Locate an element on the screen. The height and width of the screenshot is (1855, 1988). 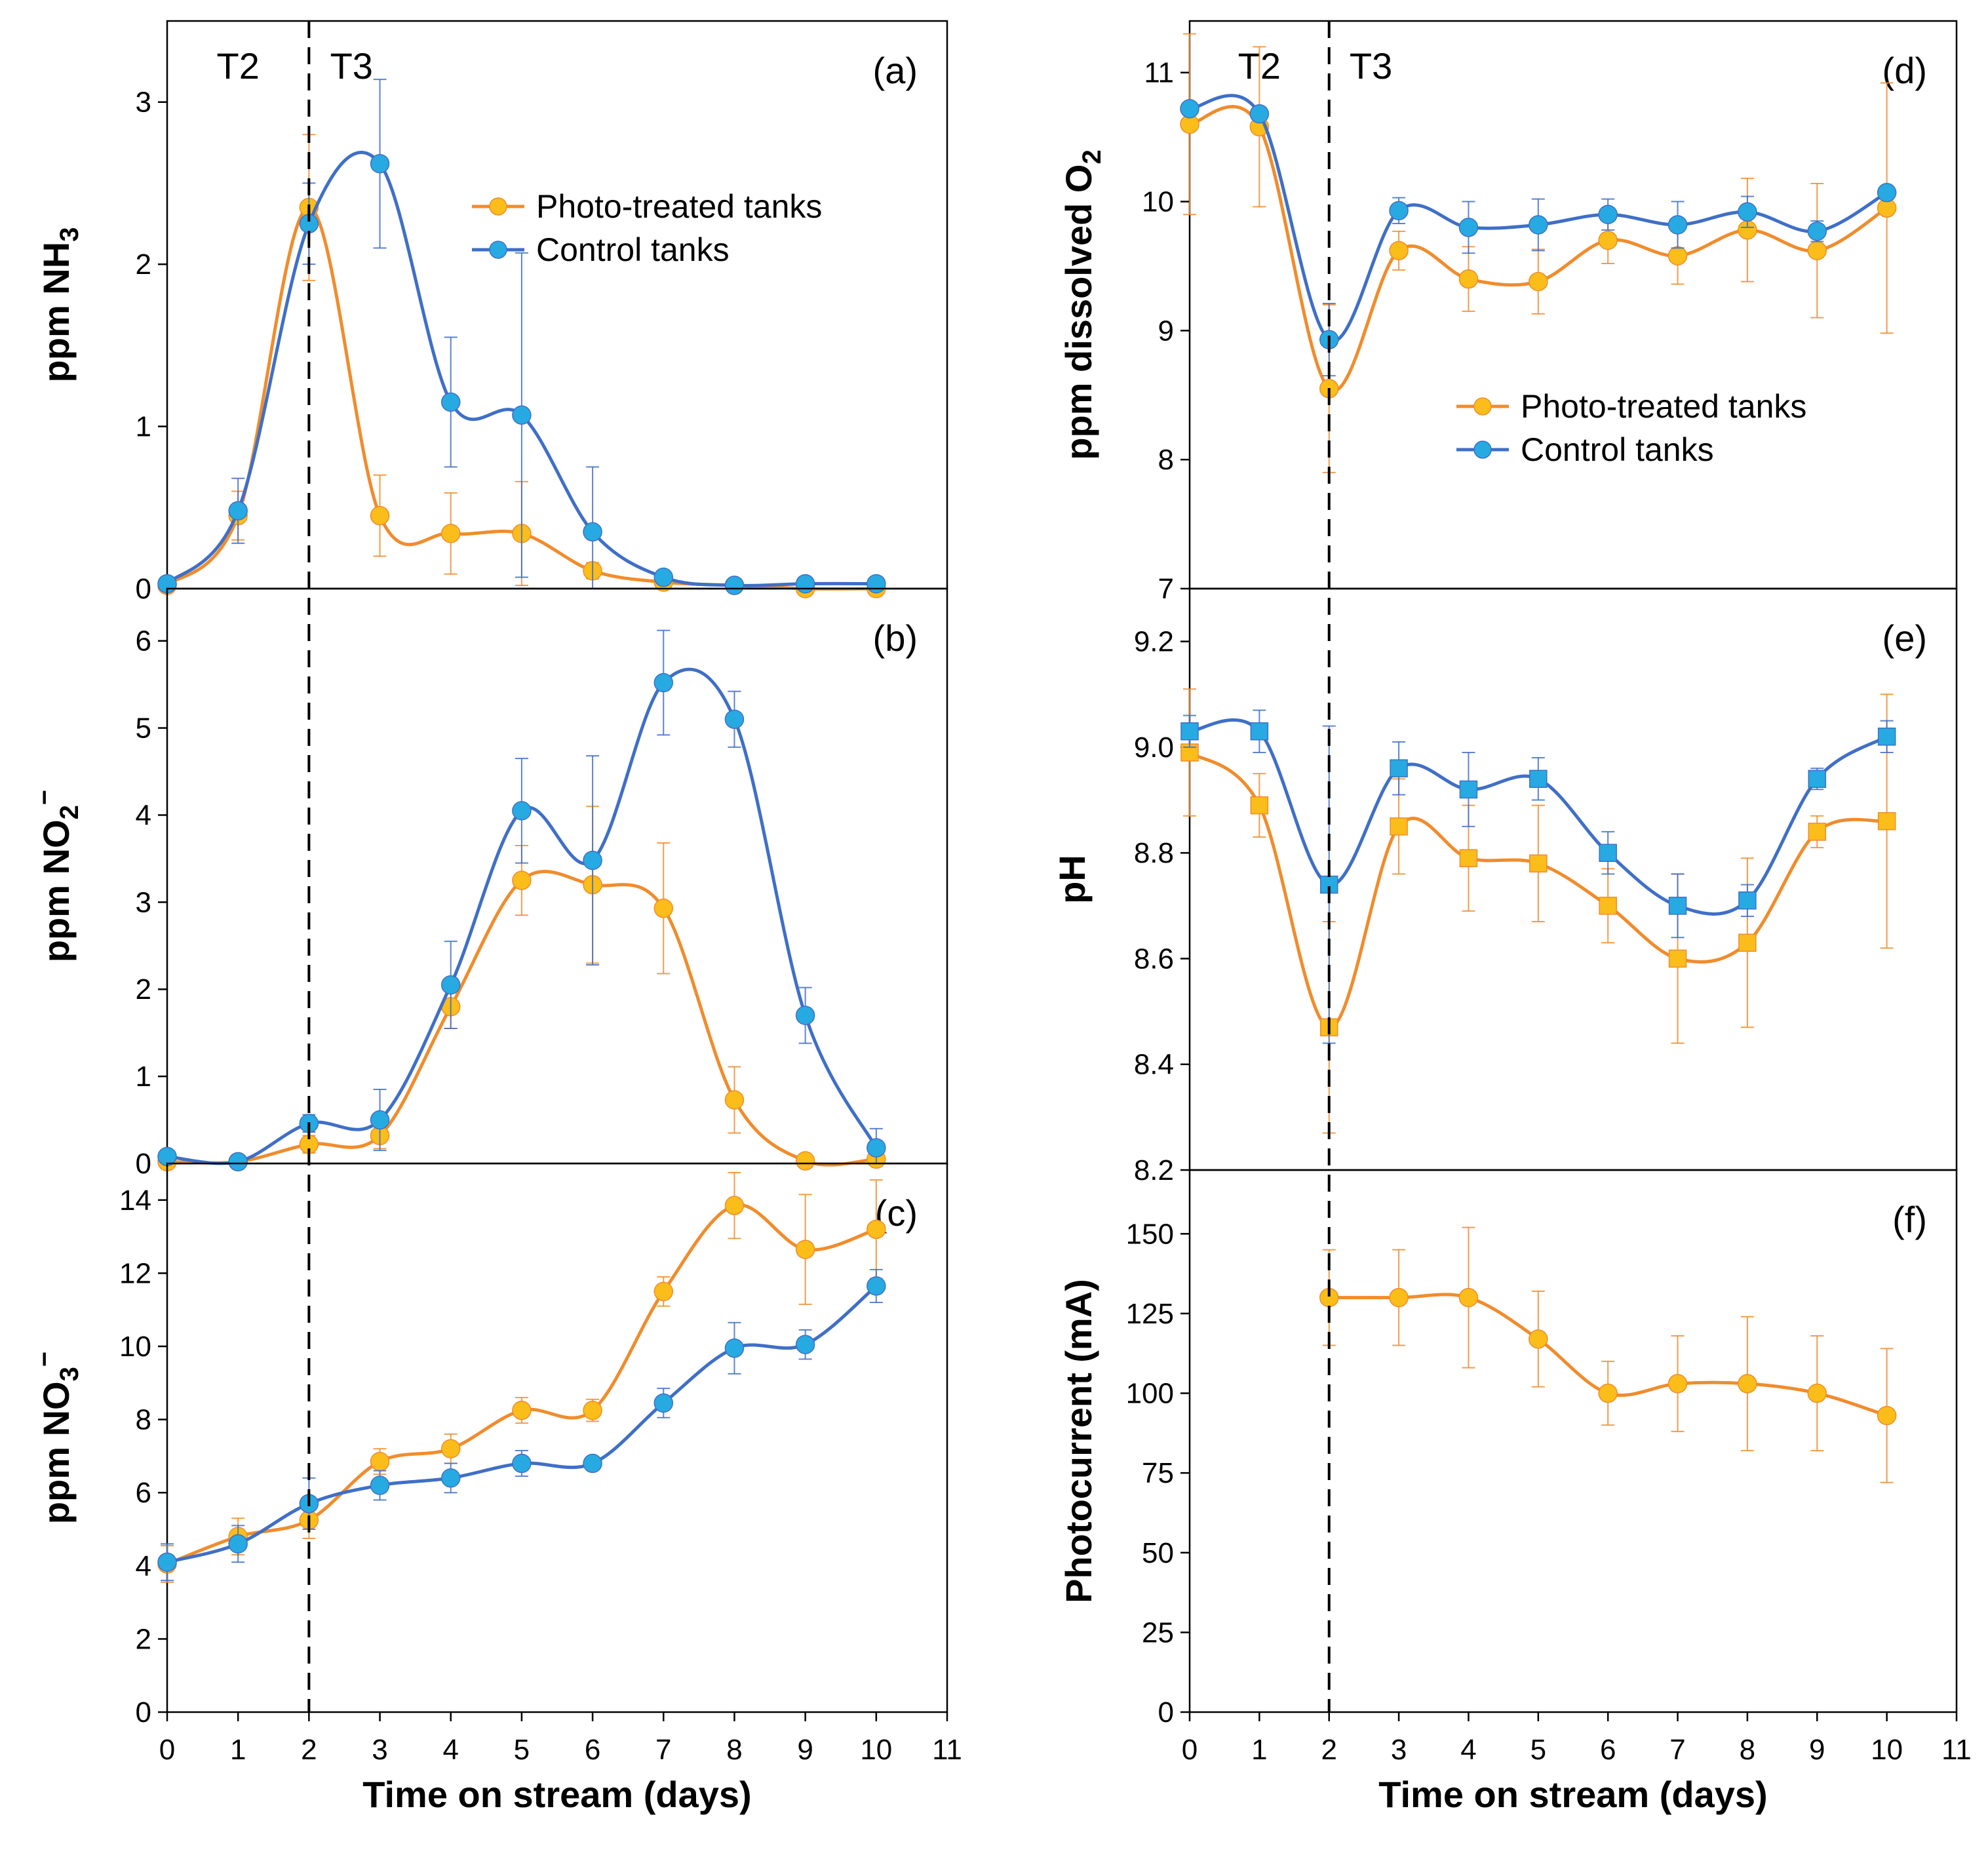
y-tick-label: 9 is located at coordinates (1166, 331).